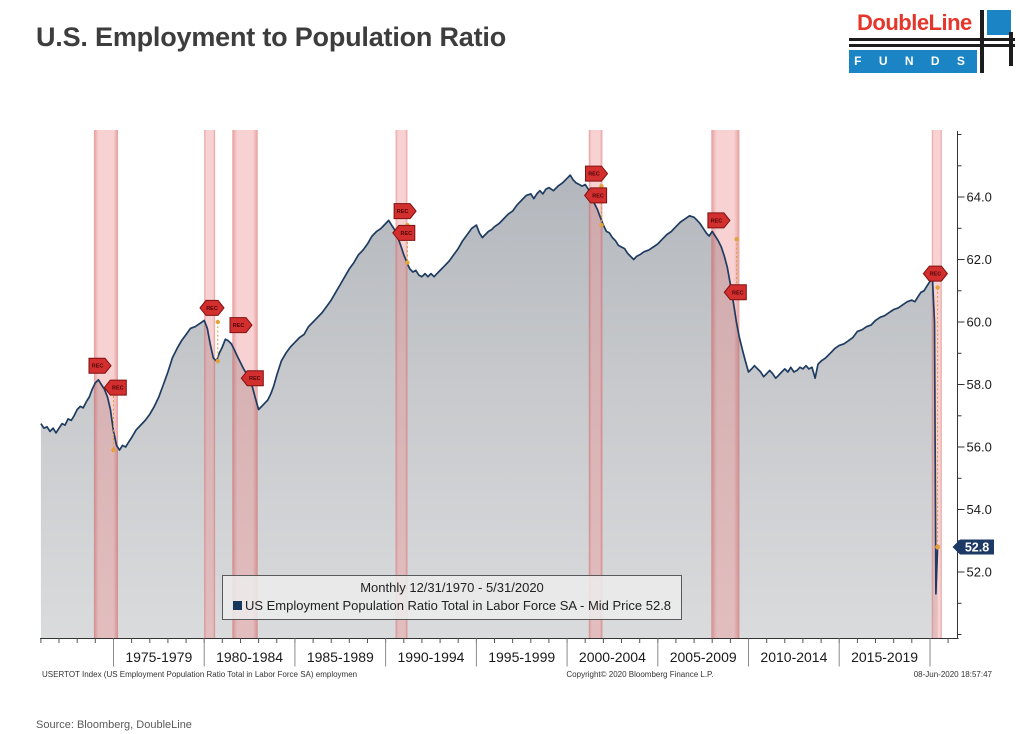  What do you see at coordinates (932, 45) in the screenshot?
I see `logo-rule-bottom` at bounding box center [932, 45].